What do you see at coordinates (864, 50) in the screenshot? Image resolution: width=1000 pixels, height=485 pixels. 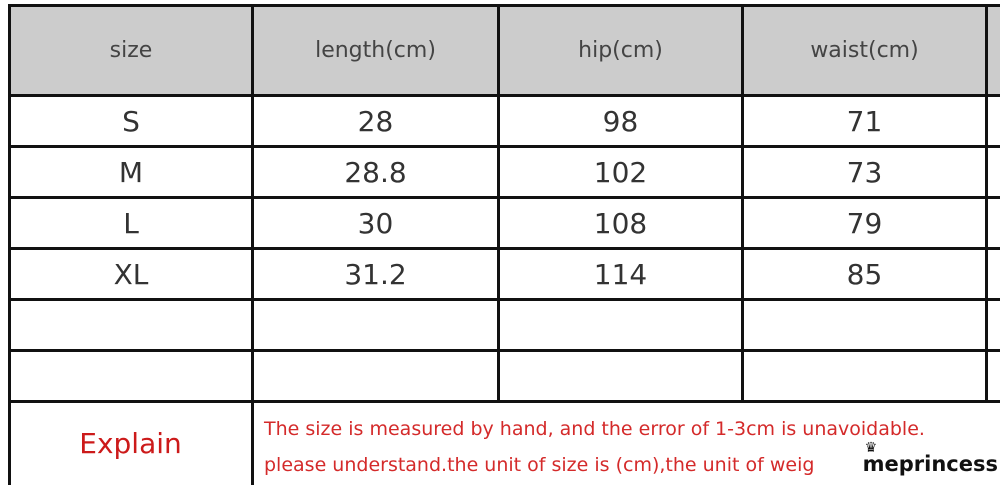 I see `column-header: waist(cm)` at bounding box center [864, 50].